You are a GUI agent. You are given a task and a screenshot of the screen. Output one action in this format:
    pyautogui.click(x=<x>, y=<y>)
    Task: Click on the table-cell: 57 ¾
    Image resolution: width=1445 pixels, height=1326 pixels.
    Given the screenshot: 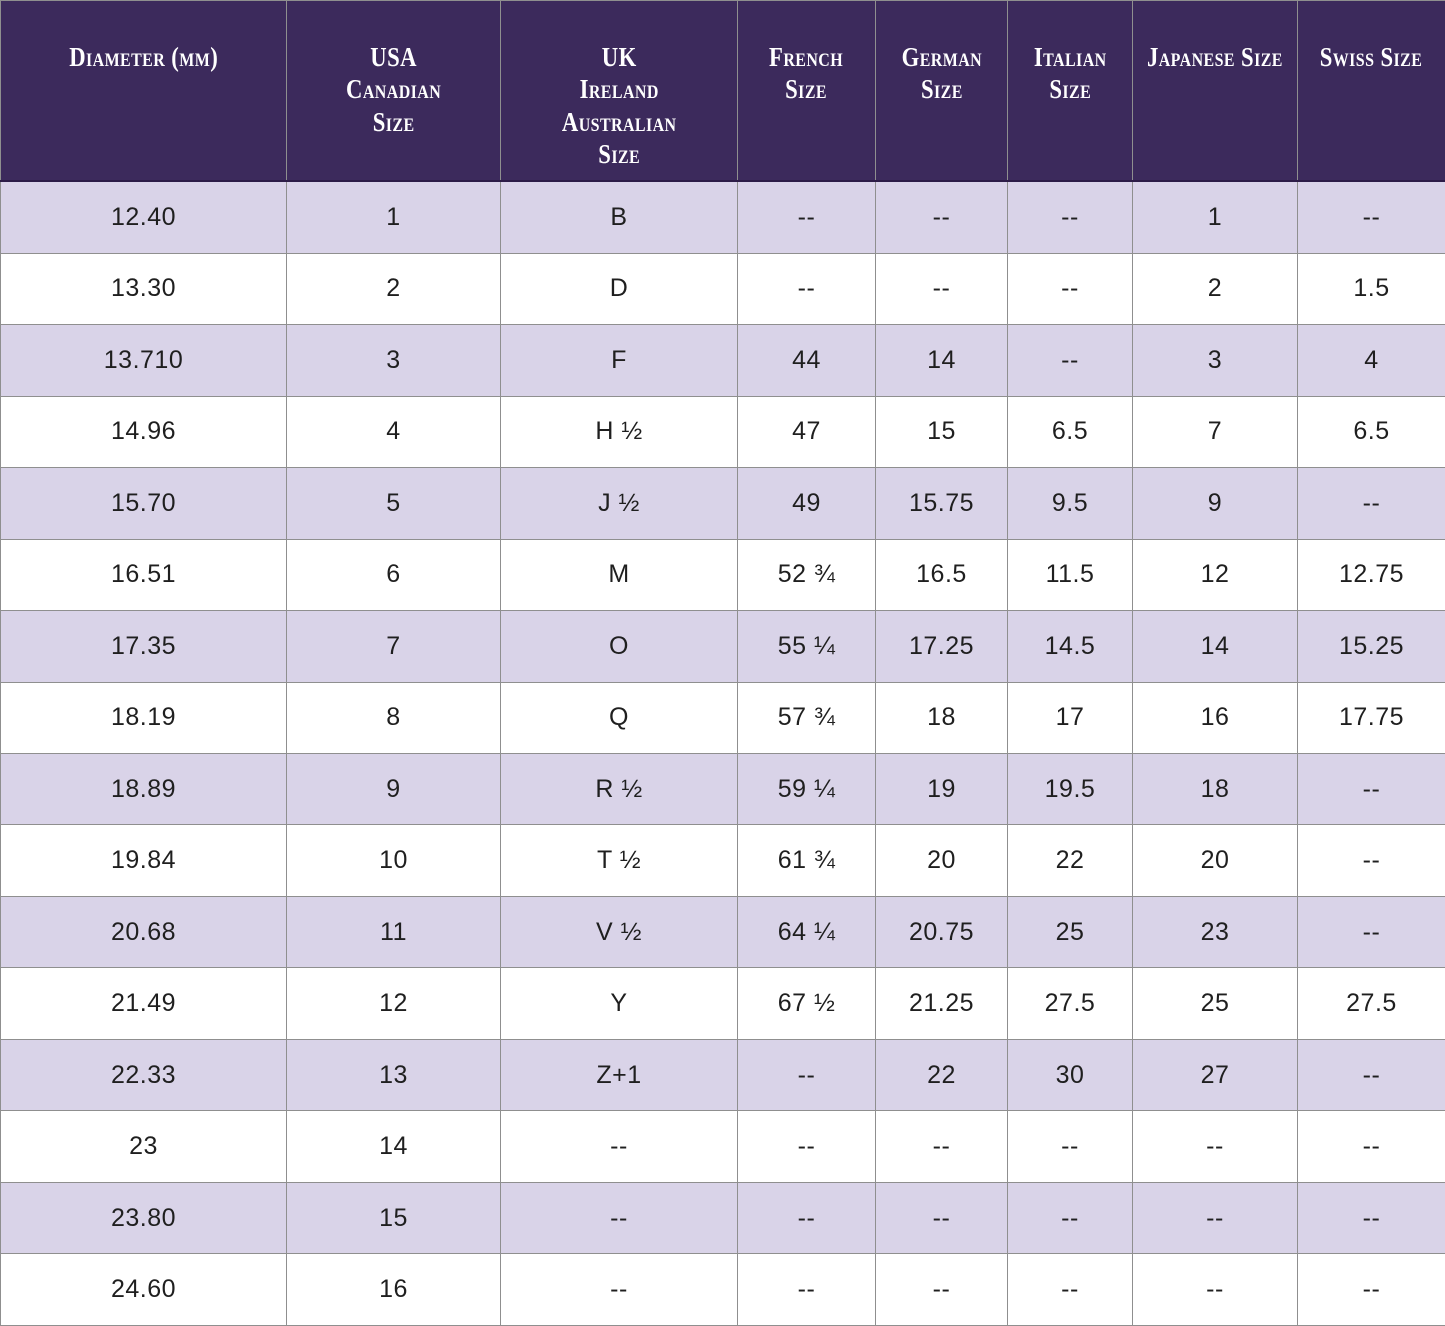 What is the action you would take?
    pyautogui.click(x=806, y=718)
    